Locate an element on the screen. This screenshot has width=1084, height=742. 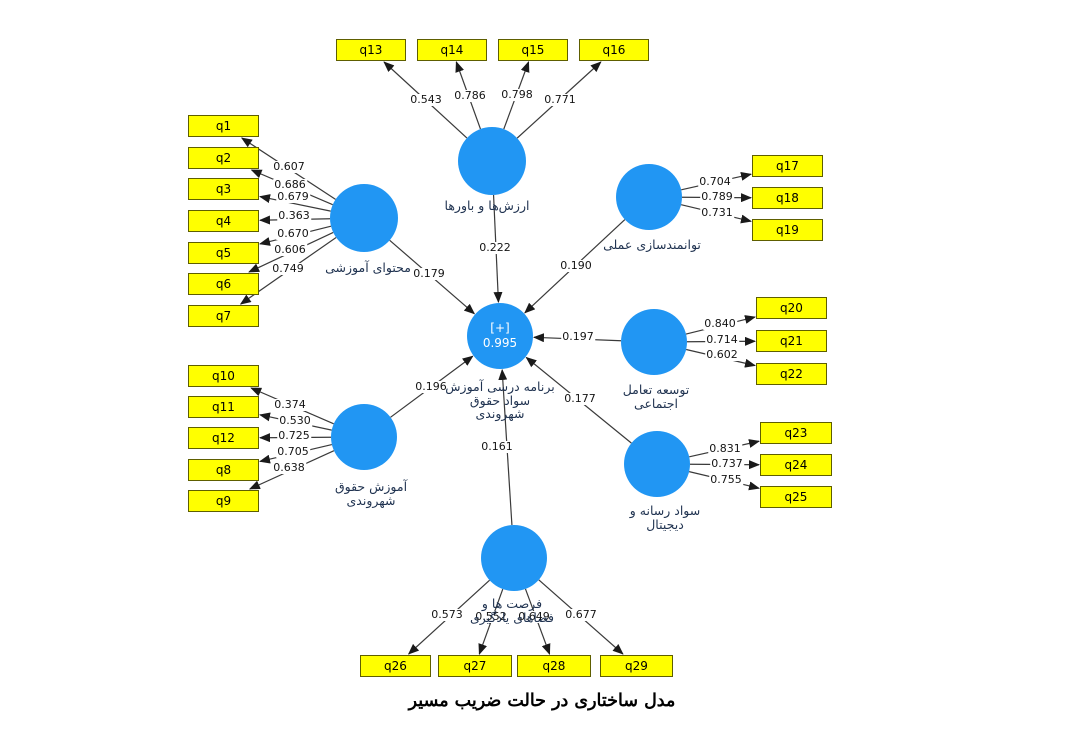
path-coefficient-citizenship_rights_education: 0.196 is located at coordinates (431, 386).